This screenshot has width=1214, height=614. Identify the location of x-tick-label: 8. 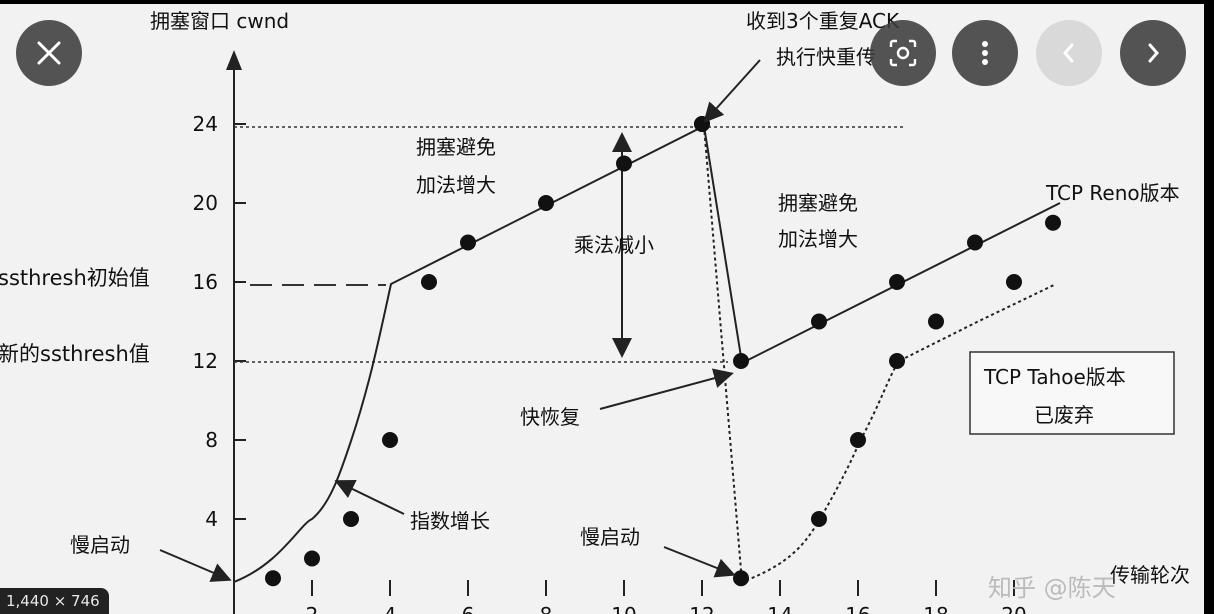
(546, 608).